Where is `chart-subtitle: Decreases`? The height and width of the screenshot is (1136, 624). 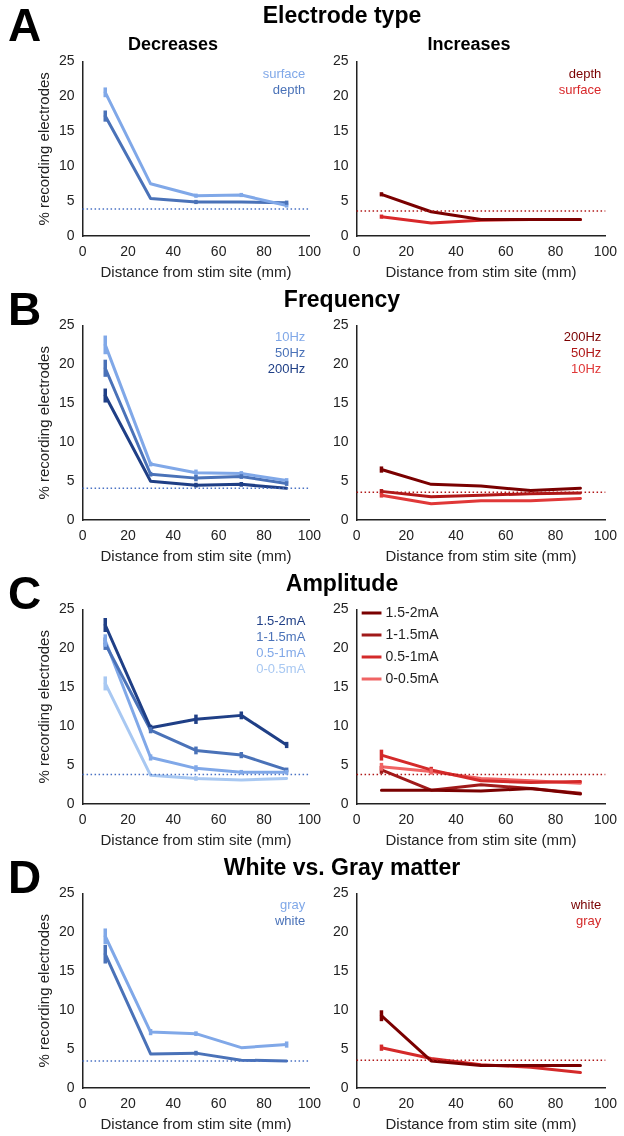 chart-subtitle: Decreases is located at coordinates (173, 43).